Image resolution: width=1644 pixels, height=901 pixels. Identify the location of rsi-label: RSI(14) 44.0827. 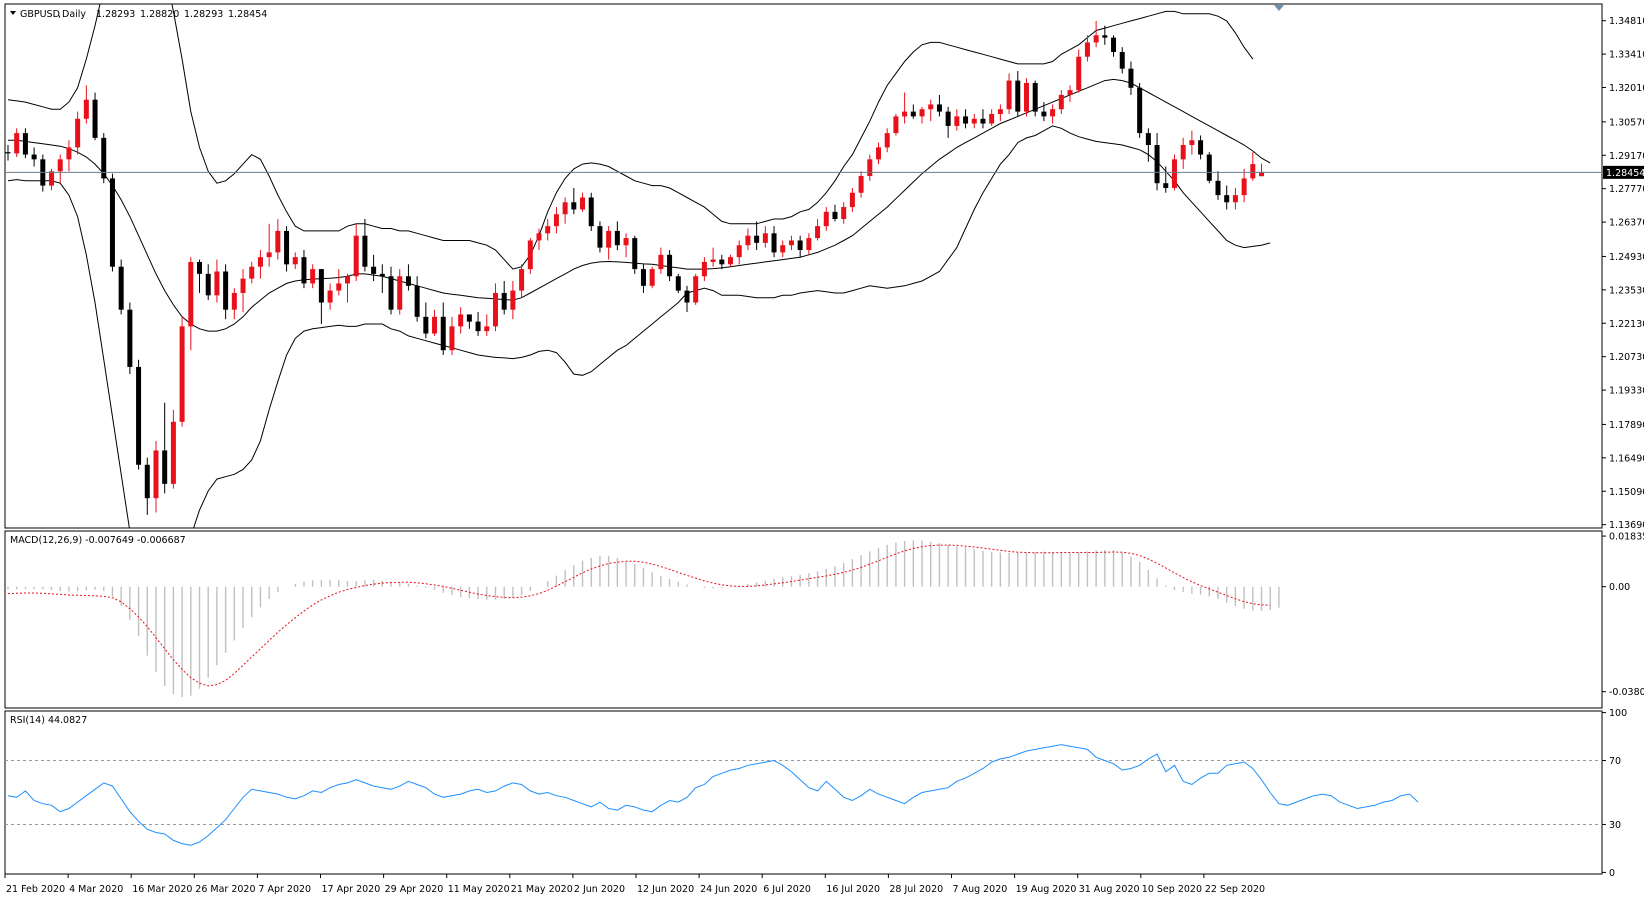
(48, 720).